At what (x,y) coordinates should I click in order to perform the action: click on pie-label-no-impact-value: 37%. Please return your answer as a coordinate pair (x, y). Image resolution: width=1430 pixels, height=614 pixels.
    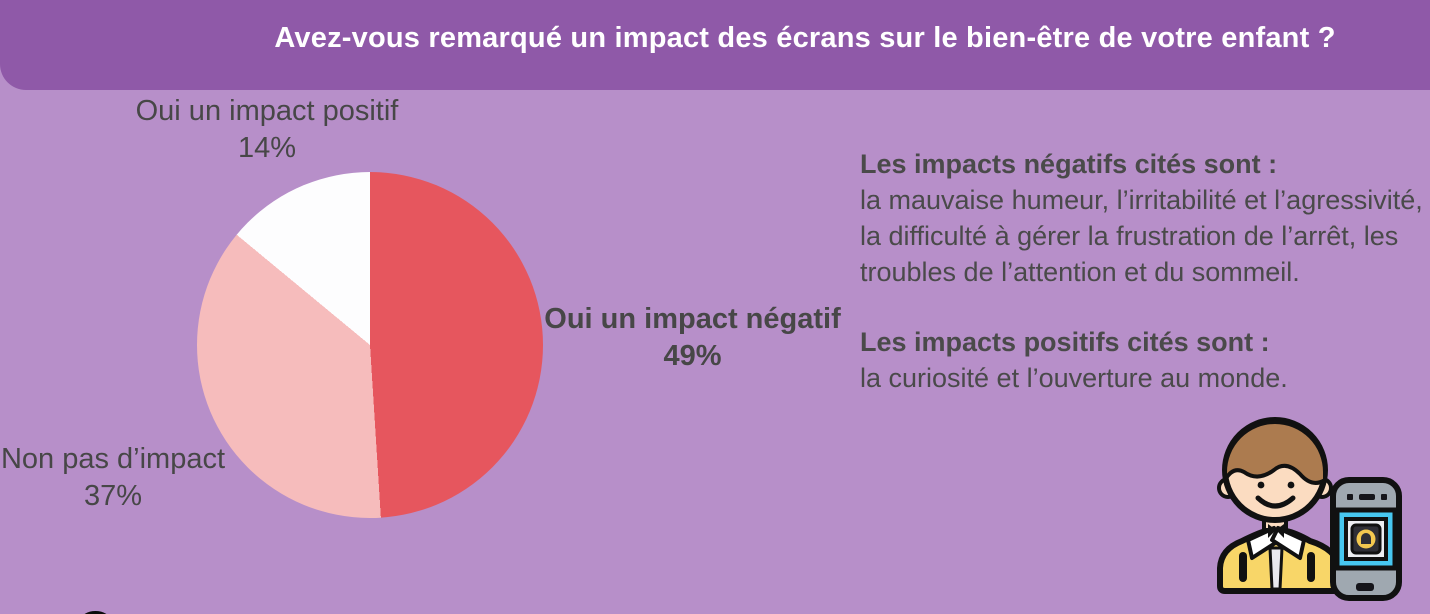
    Looking at the image, I should click on (113, 496).